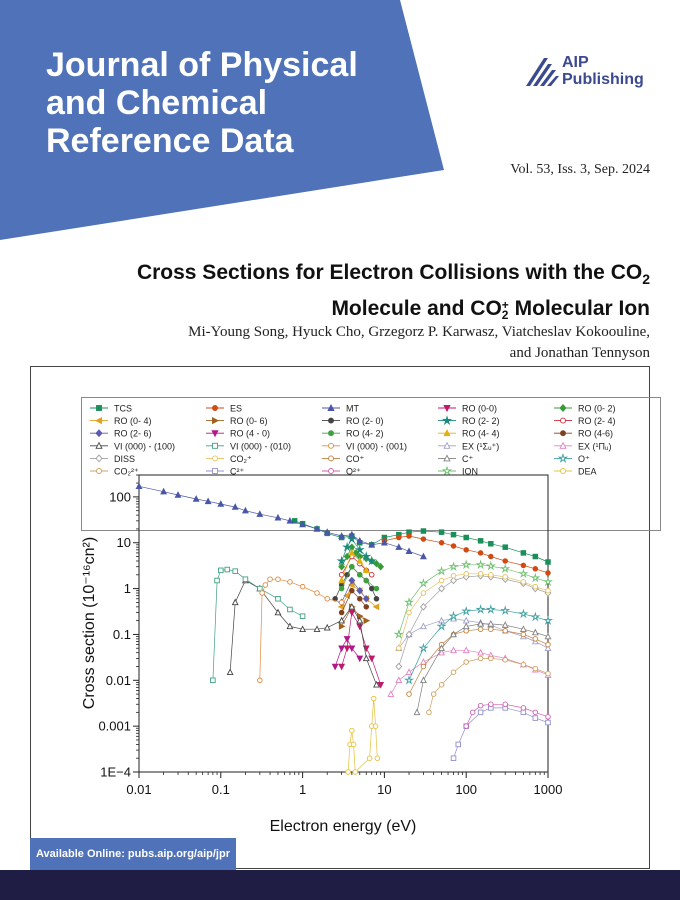 The width and height of the screenshot is (680, 900). I want to click on y-tick-label: 0.01, so click(118, 680).